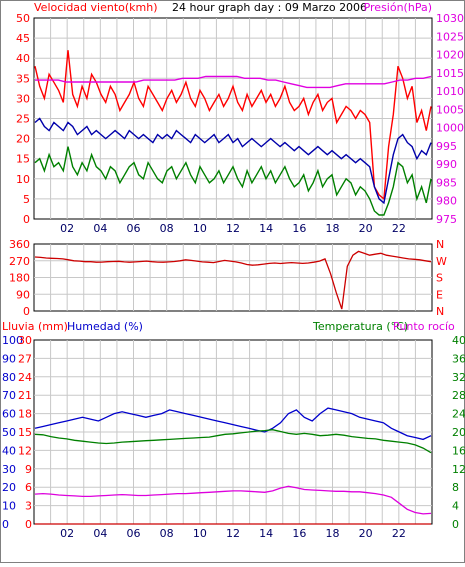 Image resolution: width=465 pixels, height=567 pixels. What do you see at coordinates (26, 199) in the screenshot?
I see `wind-y-tick-label: 5` at bounding box center [26, 199].